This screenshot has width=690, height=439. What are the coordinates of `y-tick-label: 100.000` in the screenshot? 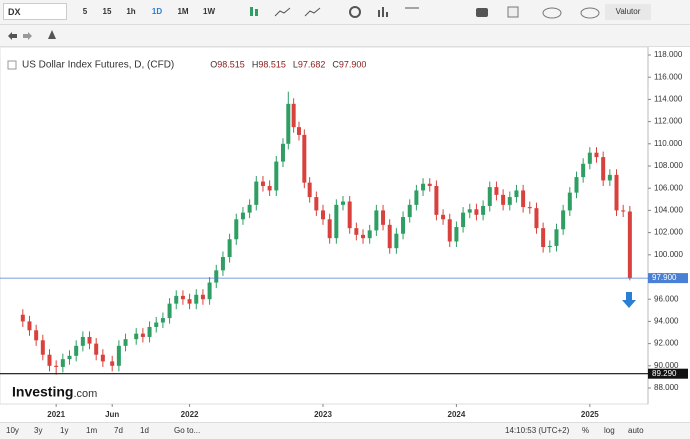 It's located at (668, 254).